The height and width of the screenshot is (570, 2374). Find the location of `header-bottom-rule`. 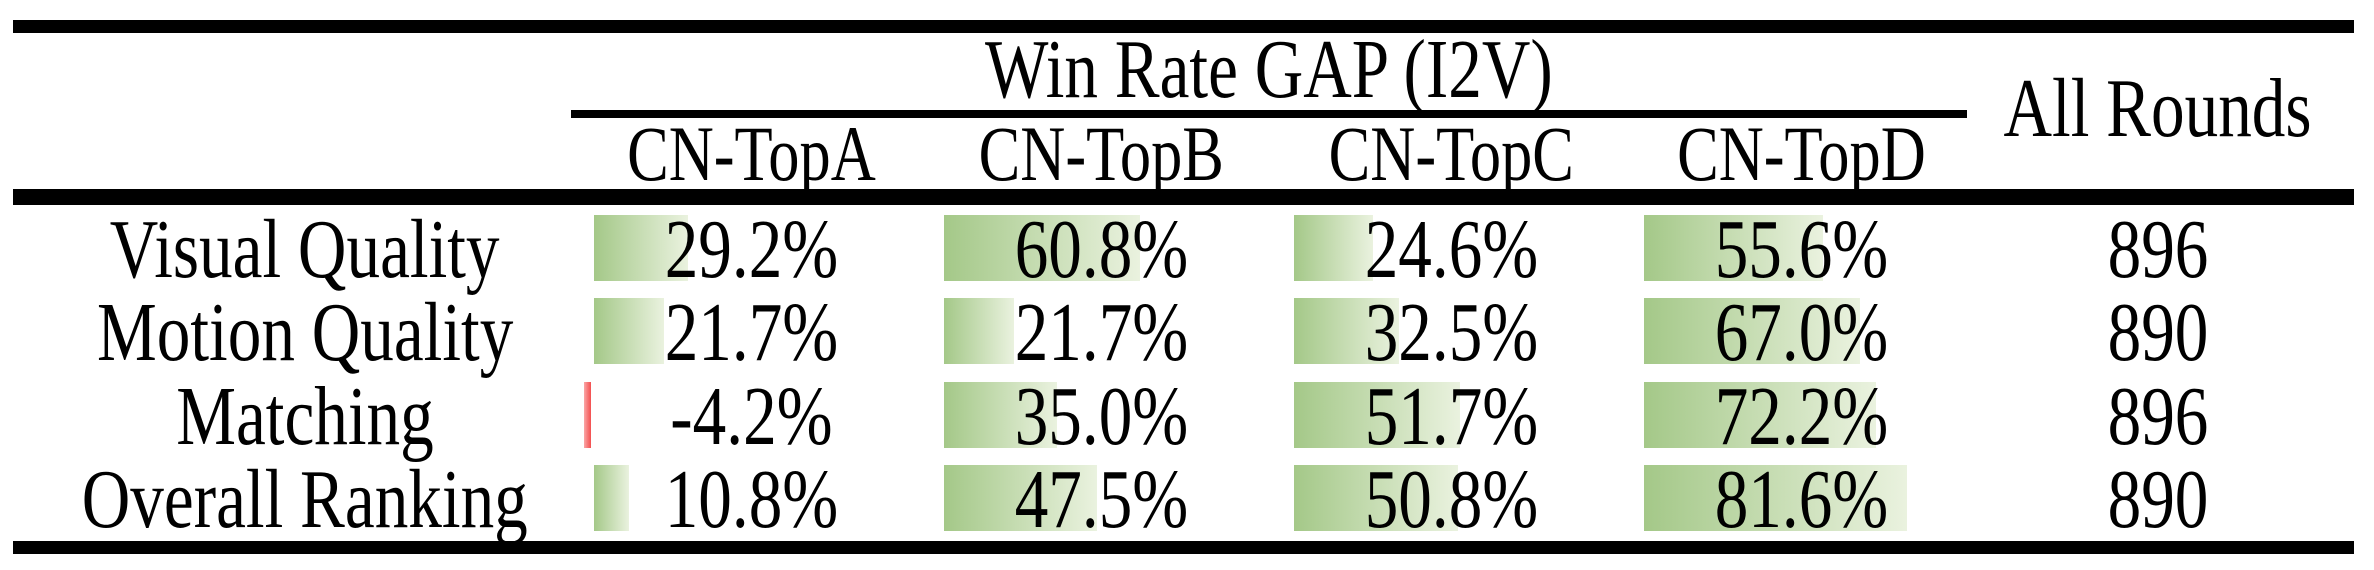

header-bottom-rule is located at coordinates (1183, 197).